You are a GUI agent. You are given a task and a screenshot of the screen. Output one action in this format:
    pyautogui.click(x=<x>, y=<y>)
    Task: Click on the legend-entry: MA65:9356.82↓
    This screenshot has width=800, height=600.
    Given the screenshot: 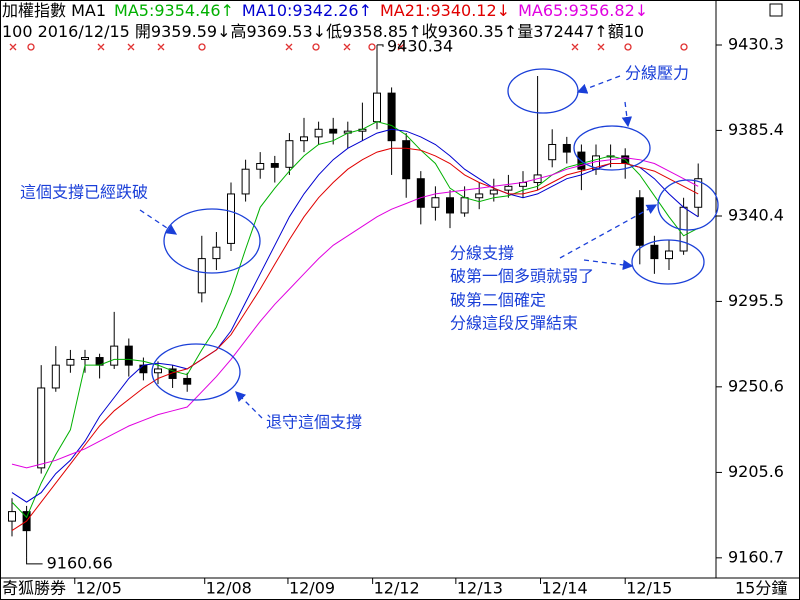 What is the action you would take?
    pyautogui.click(x=583, y=10)
    